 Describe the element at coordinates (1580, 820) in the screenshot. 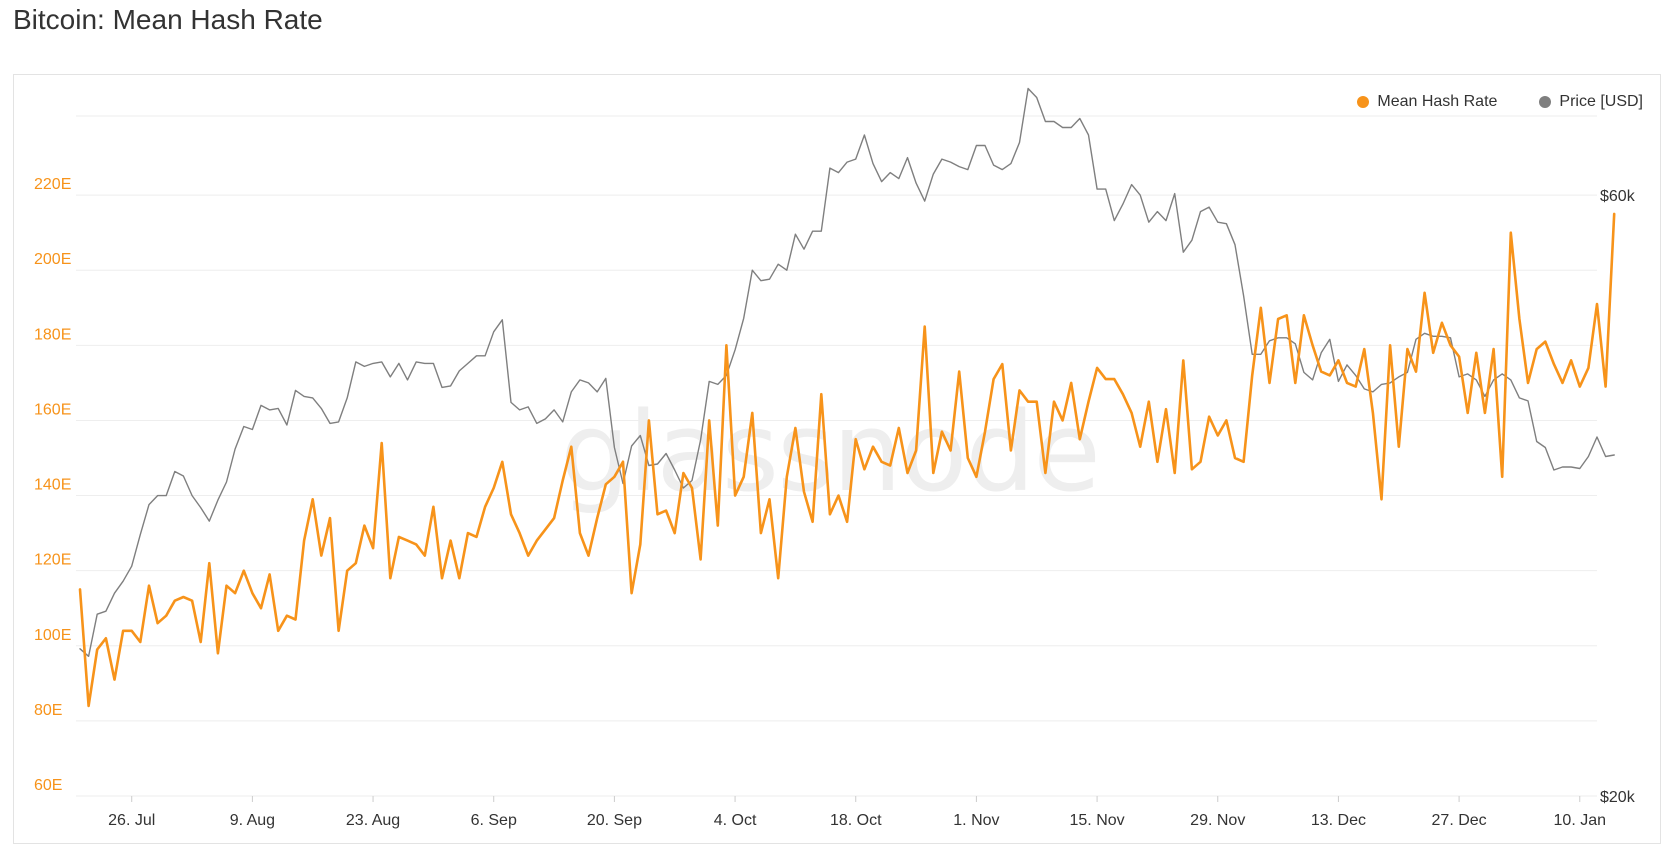

I see `x-tick-label: 10. Jan` at that location.